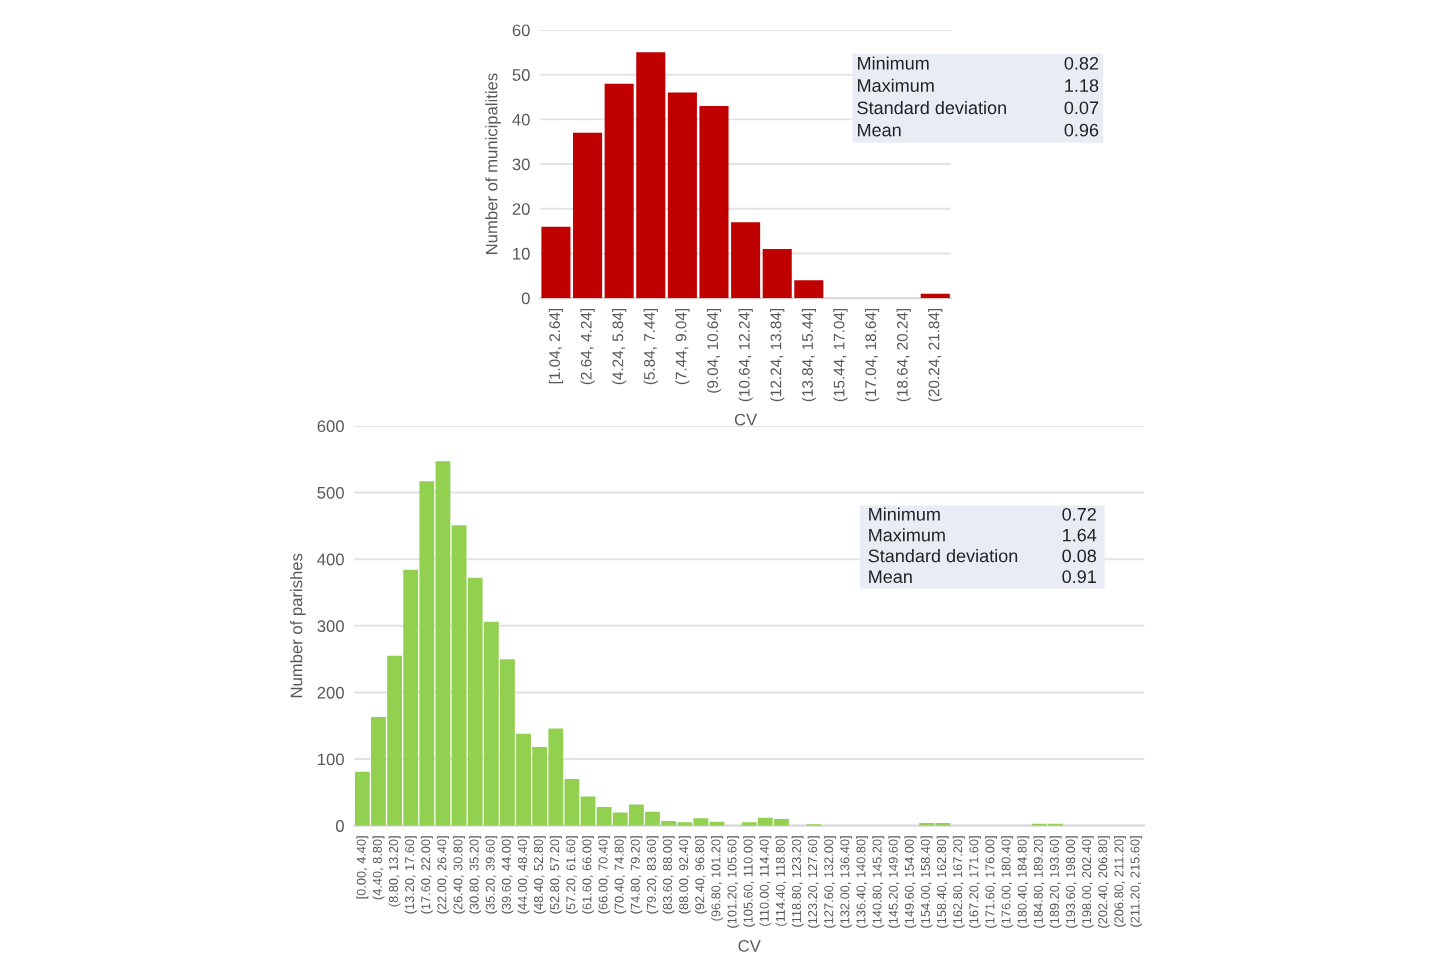 This screenshot has height=968, width=1452. Describe the element at coordinates (1080, 535) in the screenshot. I see `annotation: 1.64` at that location.